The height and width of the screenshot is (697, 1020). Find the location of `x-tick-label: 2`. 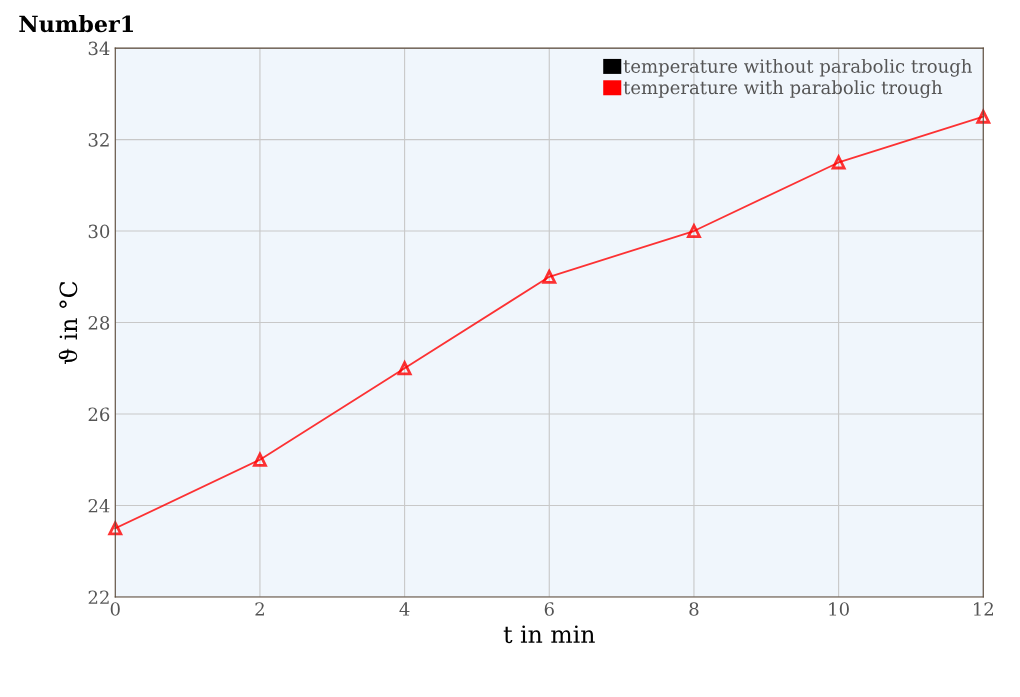

x-tick-label: 2 is located at coordinates (259, 609).